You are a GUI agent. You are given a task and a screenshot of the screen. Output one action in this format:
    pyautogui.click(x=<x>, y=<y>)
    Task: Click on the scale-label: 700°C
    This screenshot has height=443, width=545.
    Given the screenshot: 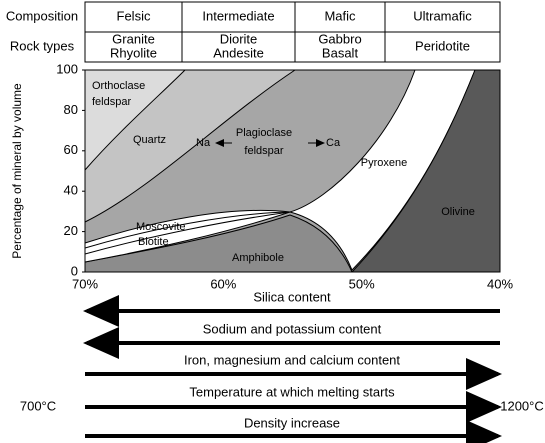 What is the action you would take?
    pyautogui.click(x=38, y=405)
    